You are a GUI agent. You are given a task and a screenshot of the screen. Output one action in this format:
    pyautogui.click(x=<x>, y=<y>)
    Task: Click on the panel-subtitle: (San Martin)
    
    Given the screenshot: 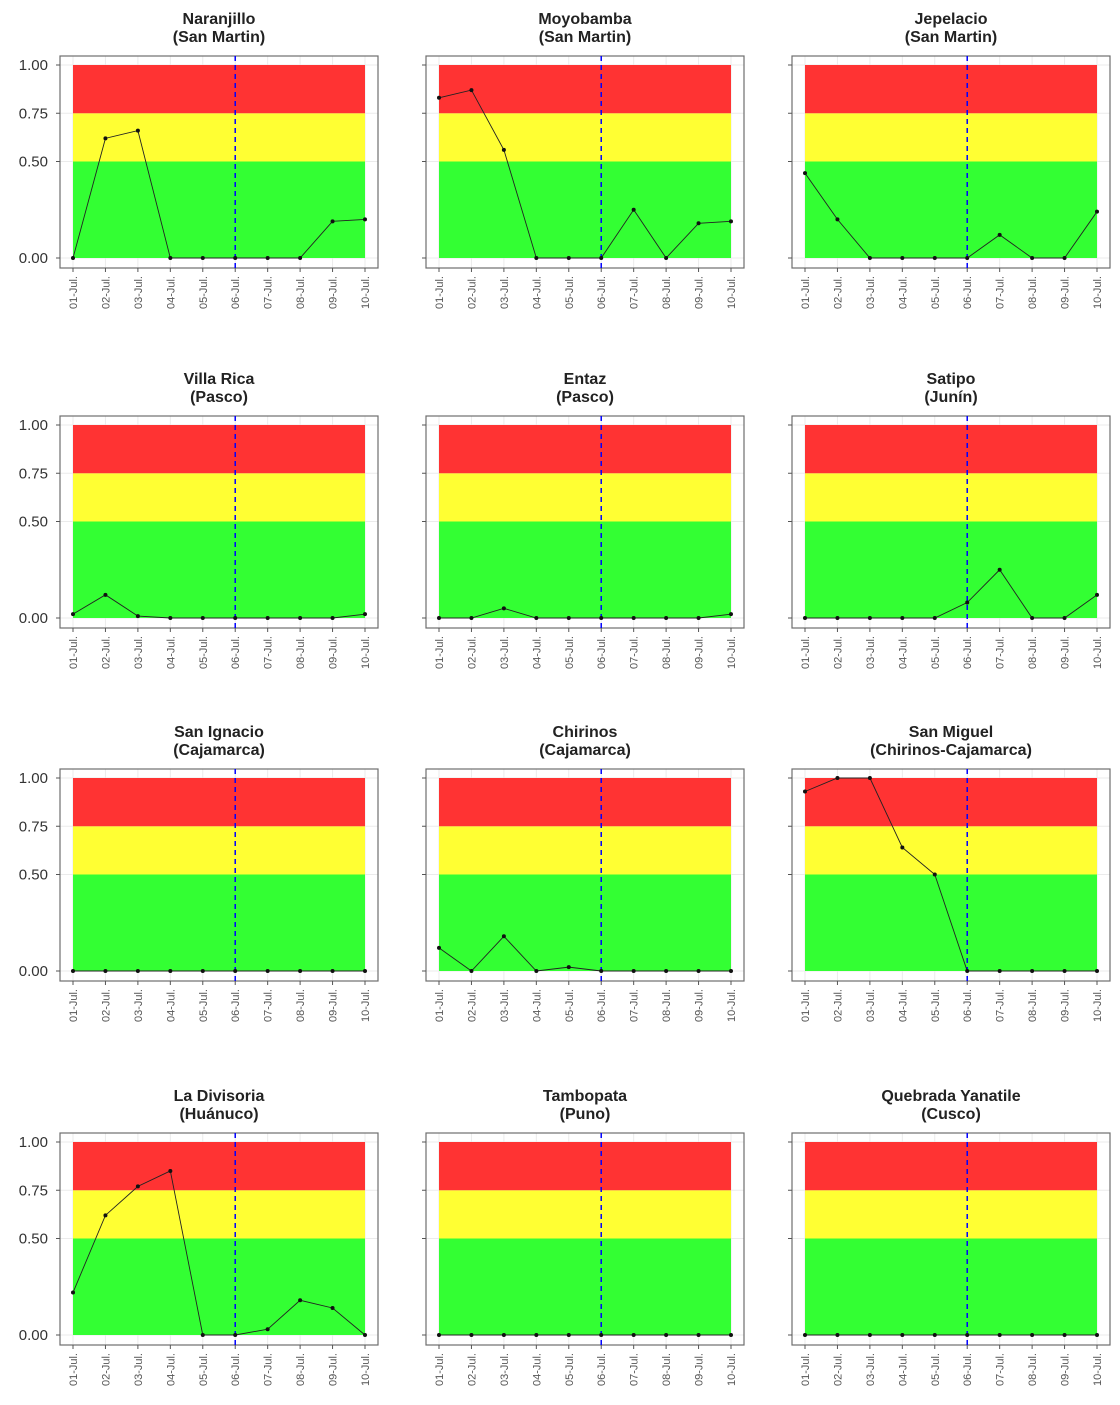 What is the action you would take?
    pyautogui.click(x=585, y=37)
    